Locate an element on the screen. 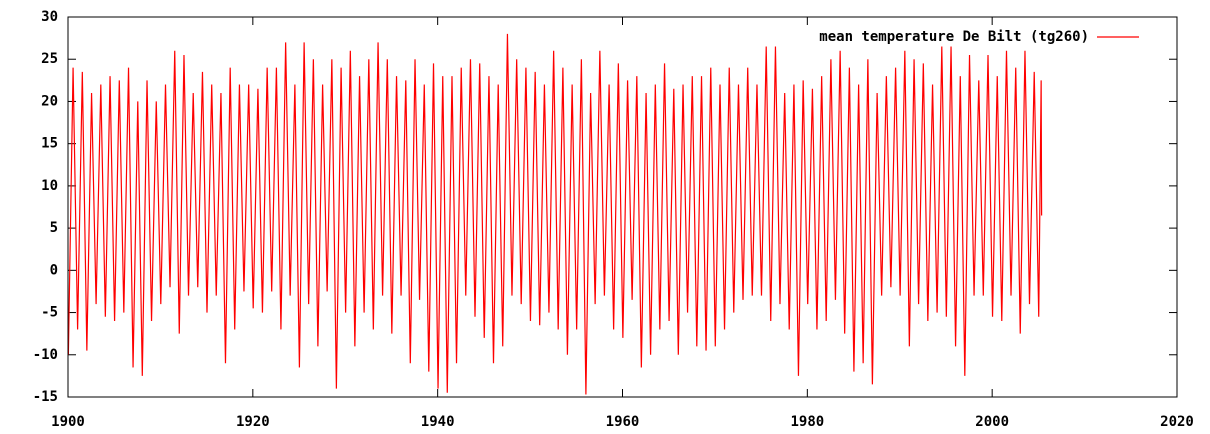  x-tick-label: 1980 is located at coordinates (807, 422).